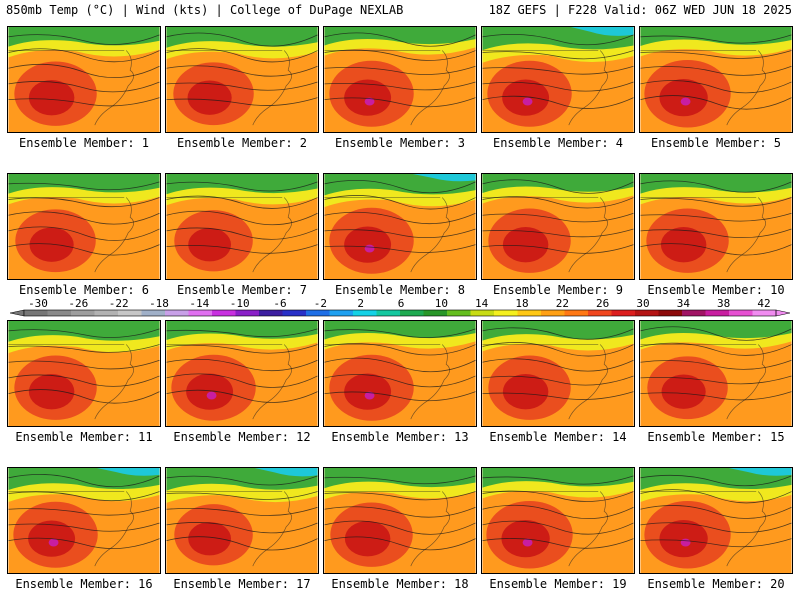  Describe the element at coordinates (242, 382) in the screenshot. I see `ensemble-member-panel: Ensemble Member: 12` at that location.